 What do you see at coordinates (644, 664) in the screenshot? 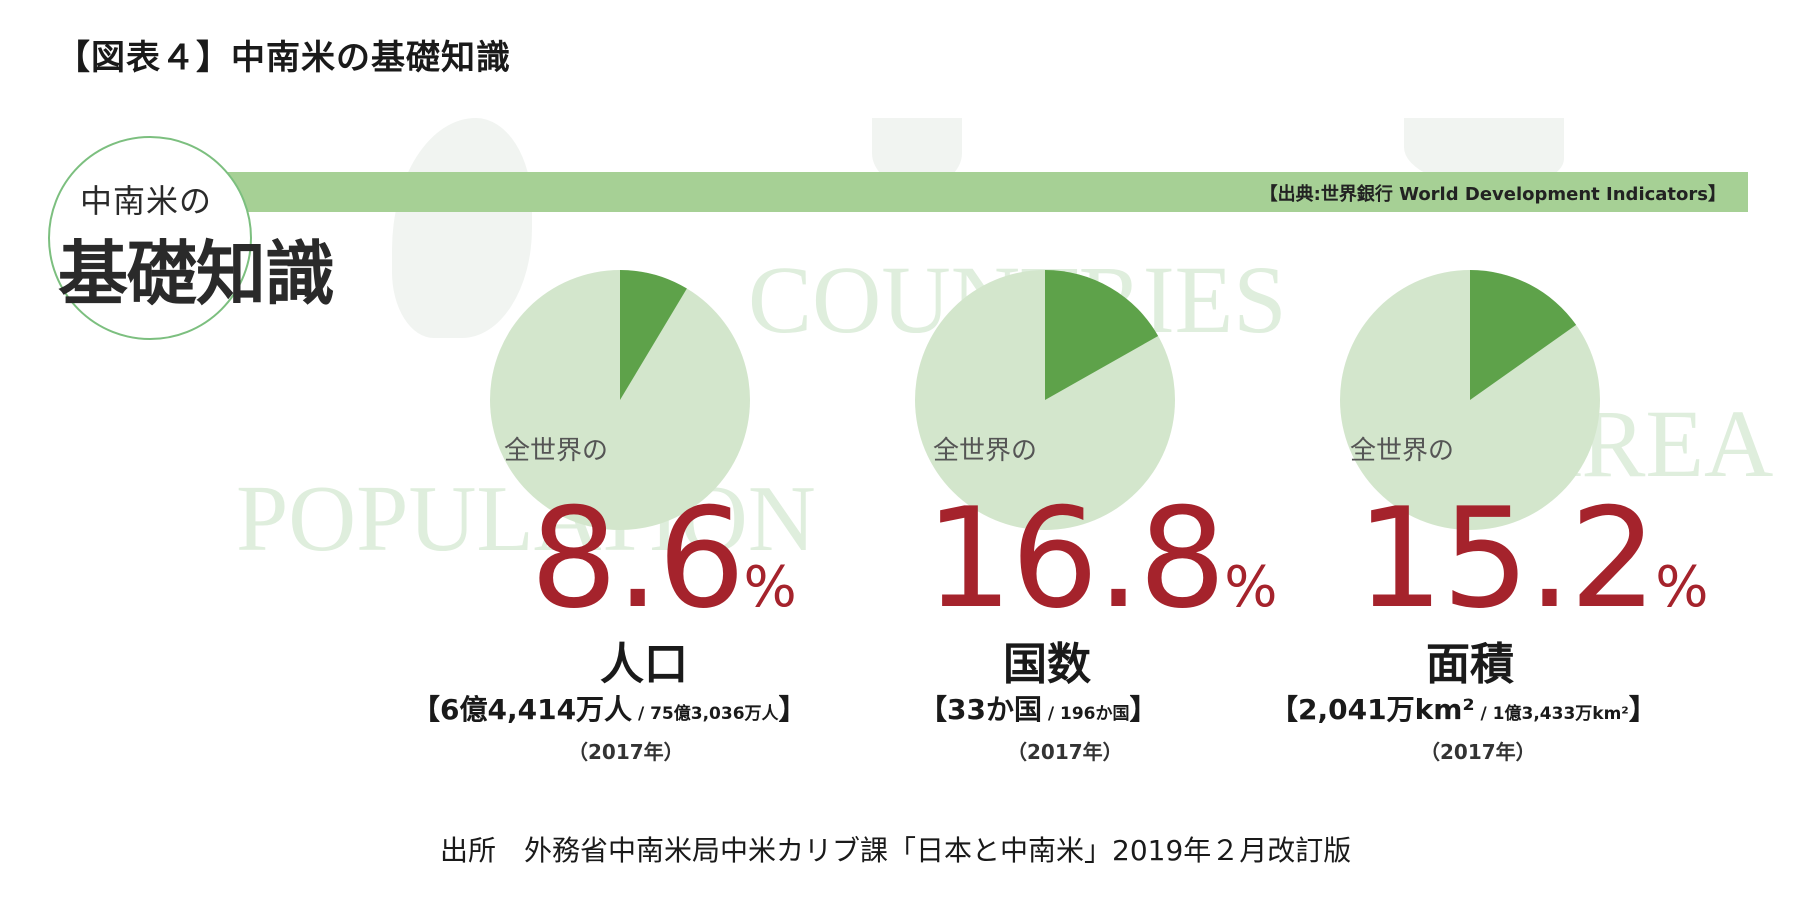
I see `stat-label: 人口` at bounding box center [644, 664].